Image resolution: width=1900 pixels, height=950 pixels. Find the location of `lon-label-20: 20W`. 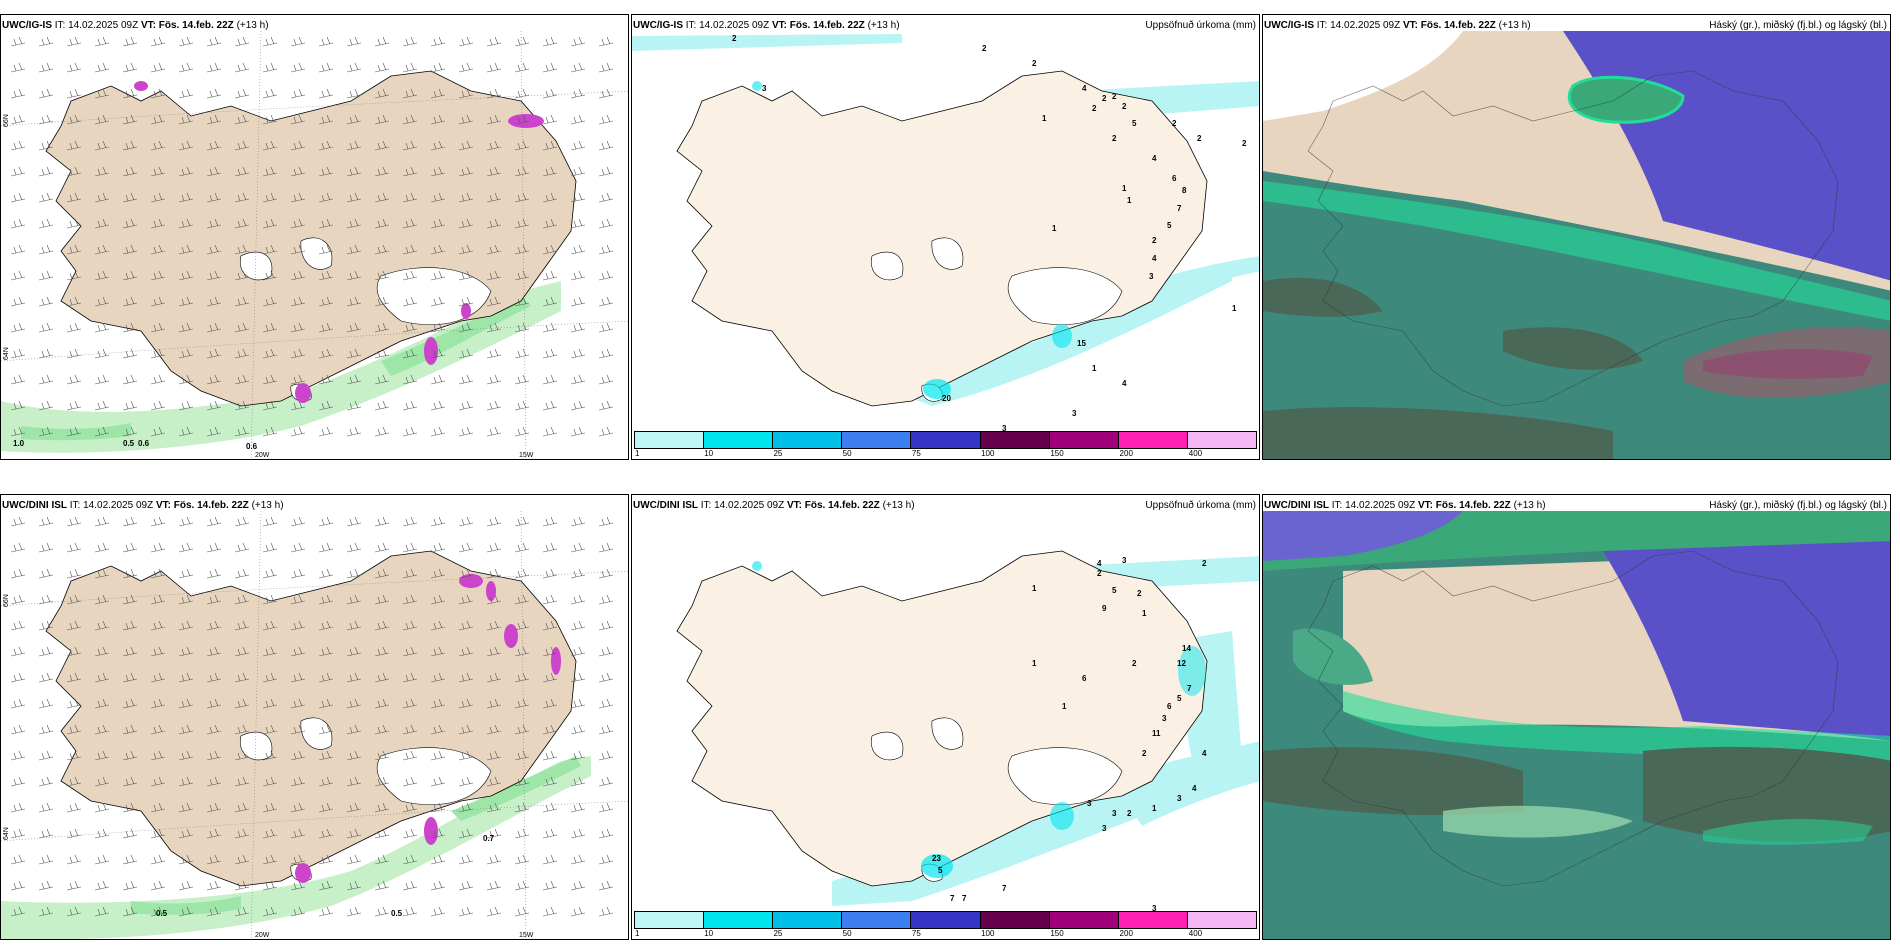

lon-label-20: 20W is located at coordinates (262, 935).